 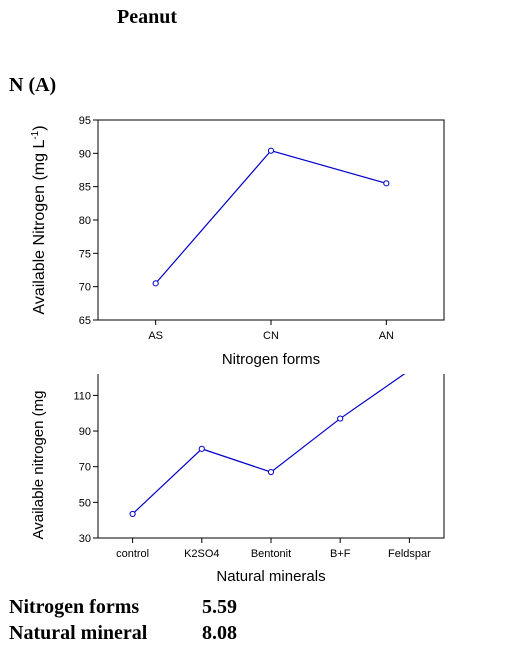 I want to click on x-tick-label: Feldspar, so click(x=409, y=554).